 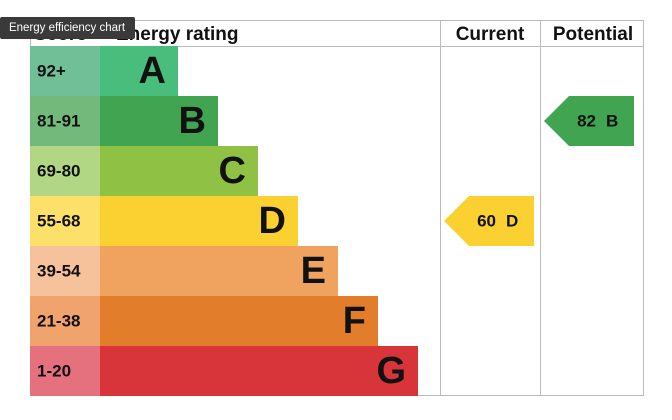 I want to click on score-label: 55-68, so click(x=58, y=220).